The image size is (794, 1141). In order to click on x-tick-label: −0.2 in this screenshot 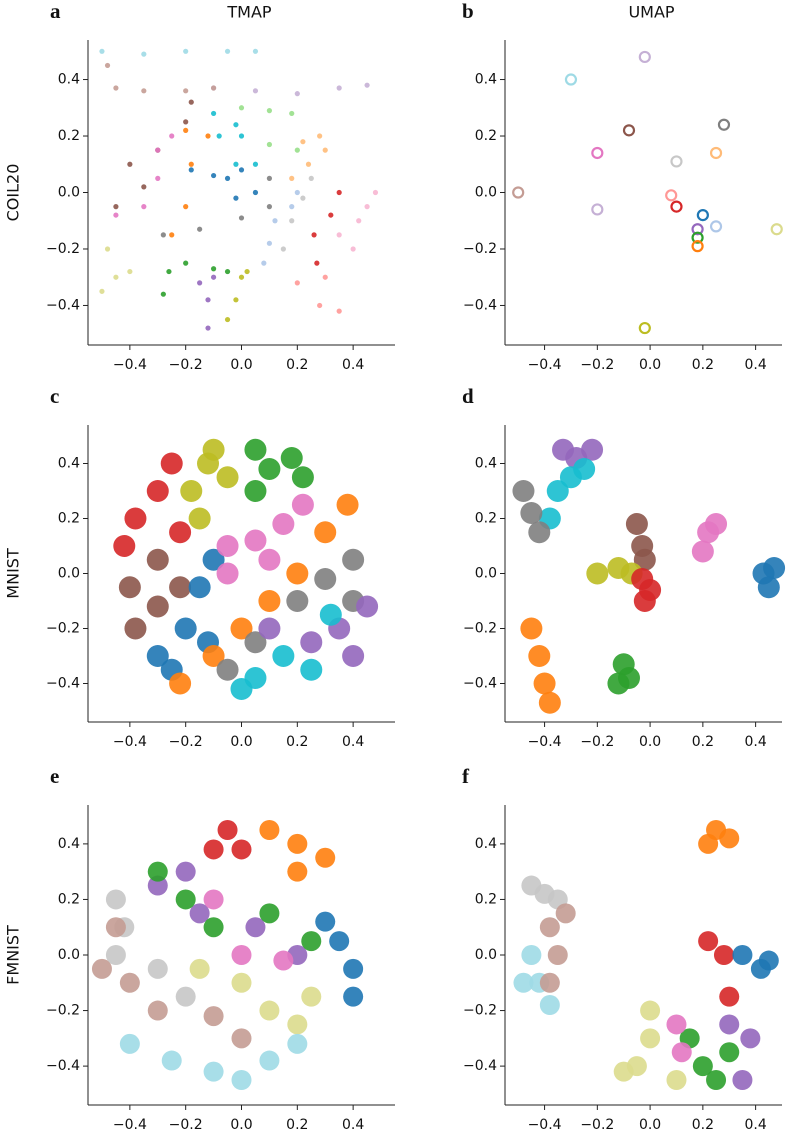, I will do `click(597, 365)`.